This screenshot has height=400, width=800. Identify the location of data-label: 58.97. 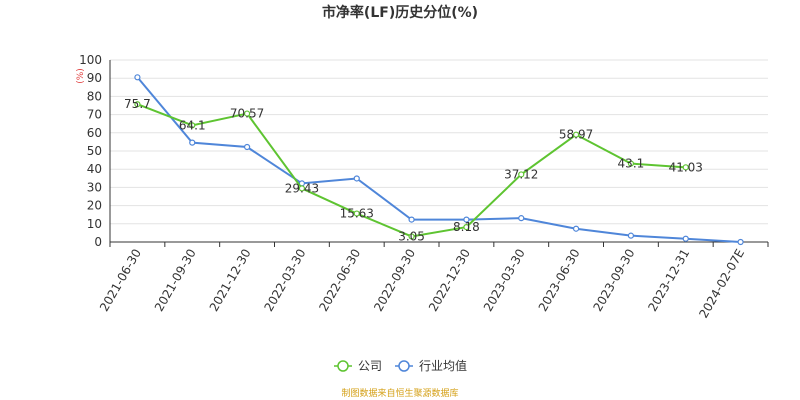
(576, 135).